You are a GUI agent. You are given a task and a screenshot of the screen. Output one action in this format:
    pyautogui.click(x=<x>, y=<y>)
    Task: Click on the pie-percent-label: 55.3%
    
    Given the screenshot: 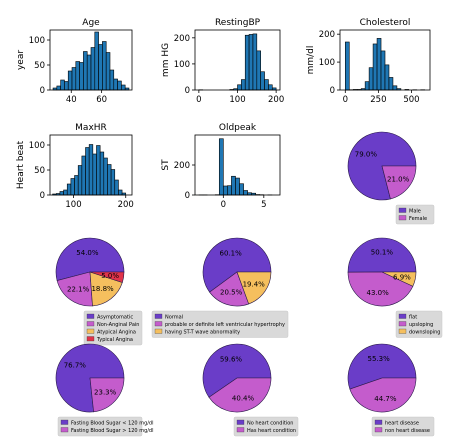 What is the action you would take?
    pyautogui.click(x=378, y=359)
    